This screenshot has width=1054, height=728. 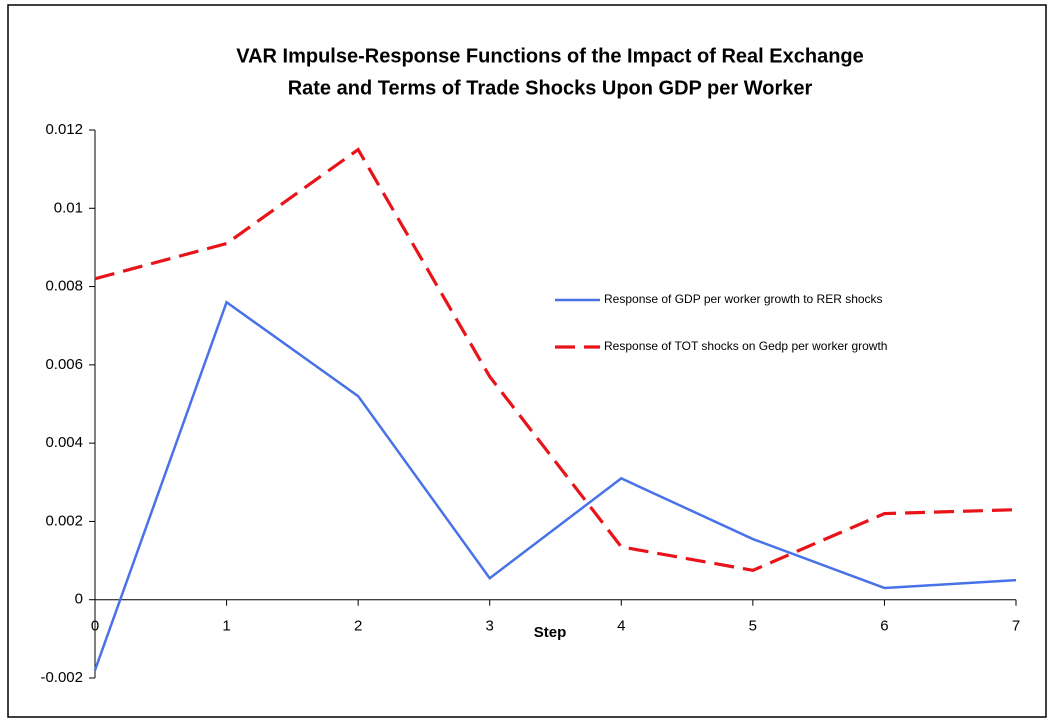 What do you see at coordinates (64, 364) in the screenshot?
I see `y-tick-label: 0.006` at bounding box center [64, 364].